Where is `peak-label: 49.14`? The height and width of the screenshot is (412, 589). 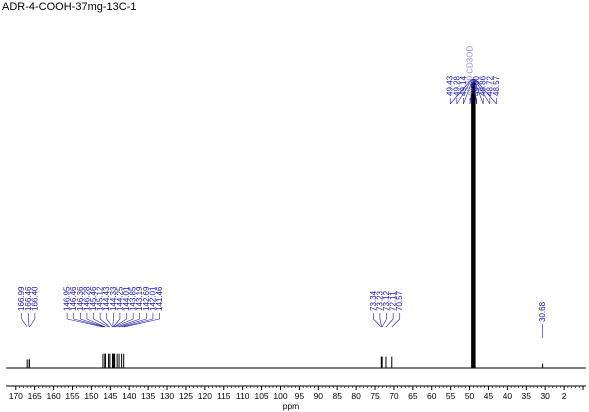 peak-label: 49.14 is located at coordinates (463, 85).